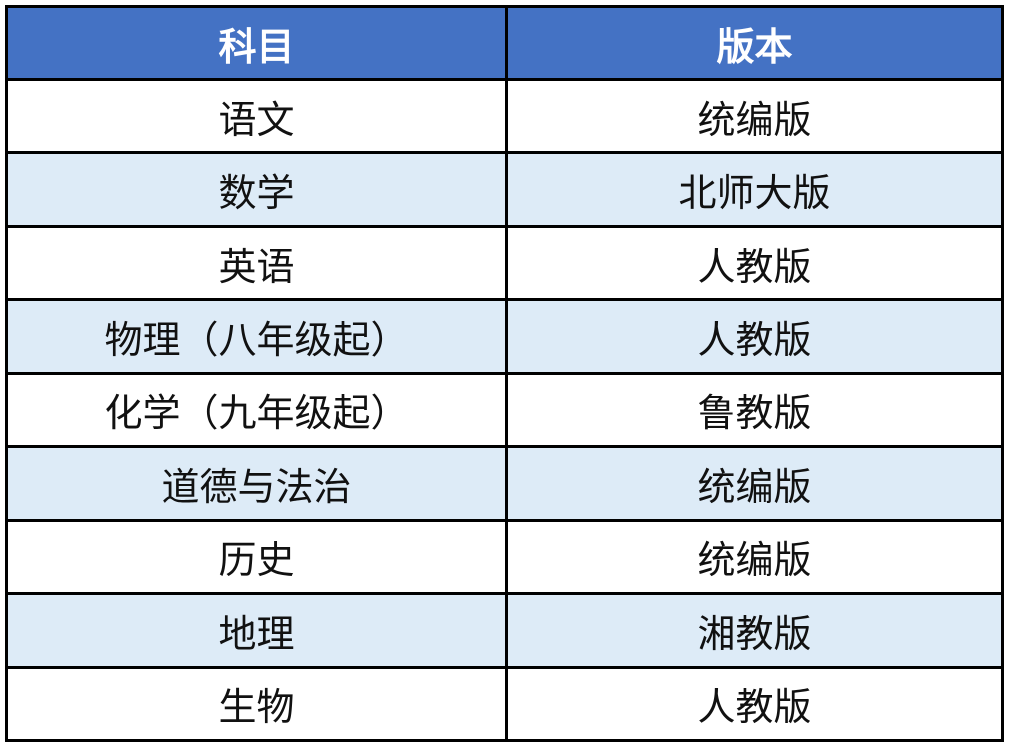 This screenshot has width=1009, height=746. Describe the element at coordinates (754, 630) in the screenshot. I see `version-cell: 湘教版` at that location.